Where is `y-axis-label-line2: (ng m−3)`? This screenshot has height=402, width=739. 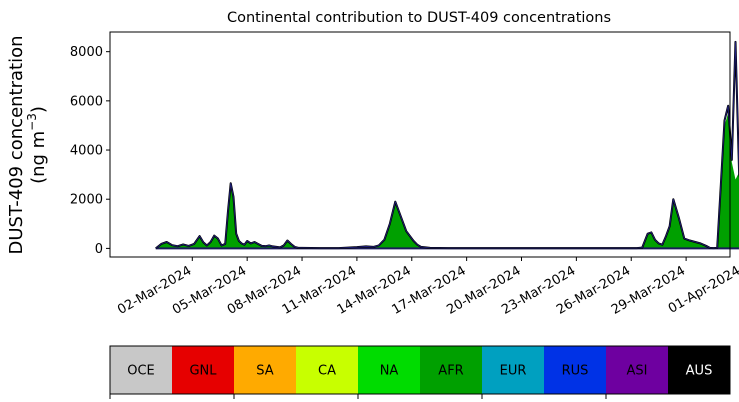
y-axis-label-line2: (ng m−3) is located at coordinates (37, 145).